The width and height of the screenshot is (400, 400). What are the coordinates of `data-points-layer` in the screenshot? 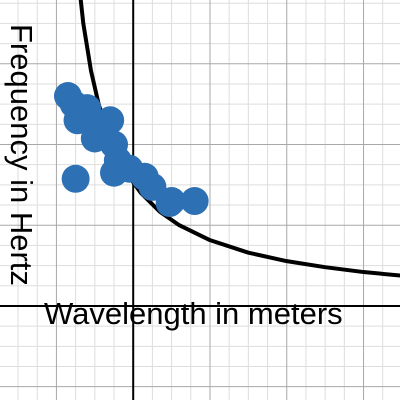 It's located at (131, 150).